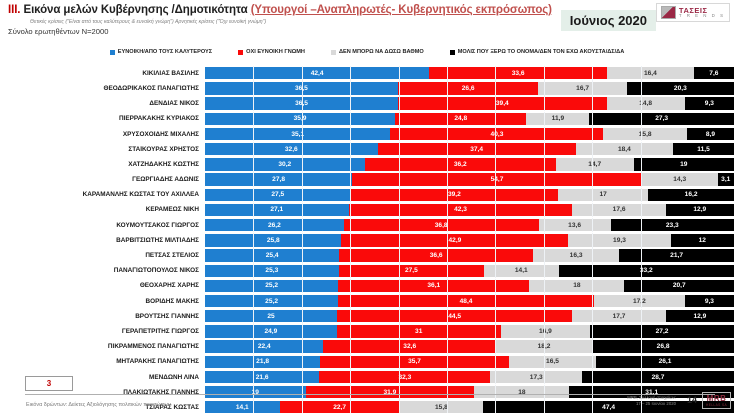  I want to click on bar-segment-unfavorable: 31, so click(418, 331).